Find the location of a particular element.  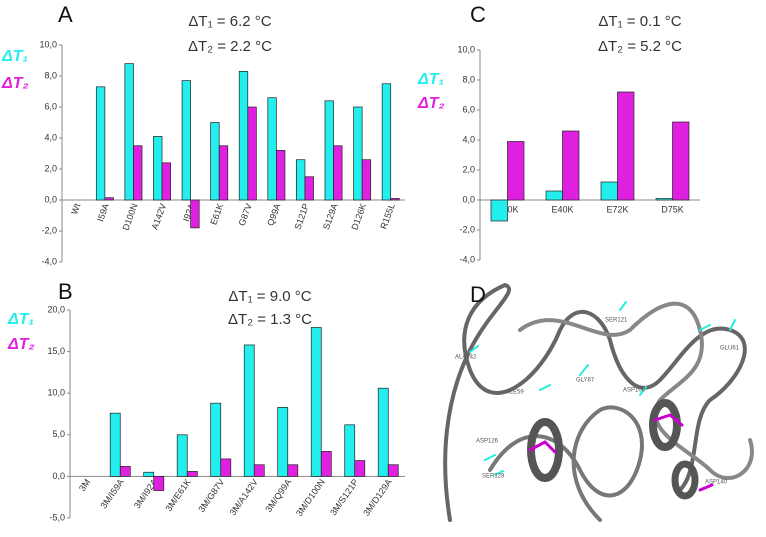

y-tick-label: -2,0 is located at coordinates (467, 229).